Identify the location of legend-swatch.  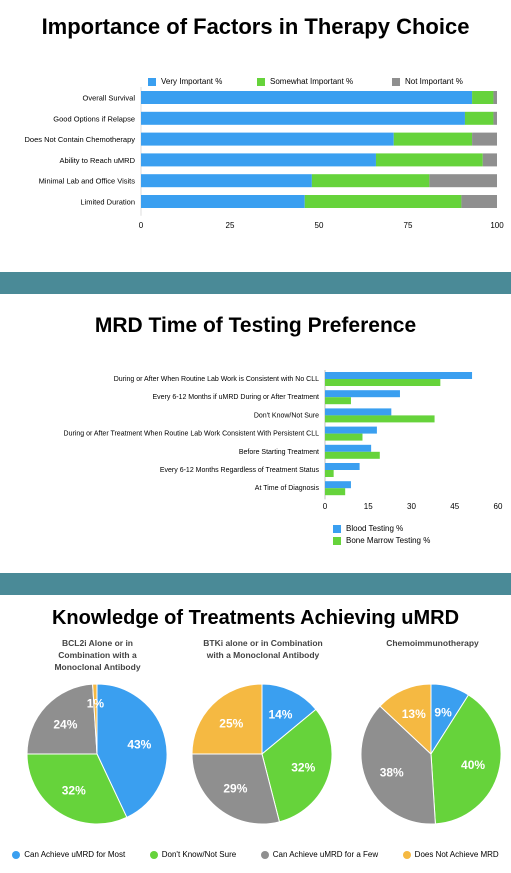
(337, 528).